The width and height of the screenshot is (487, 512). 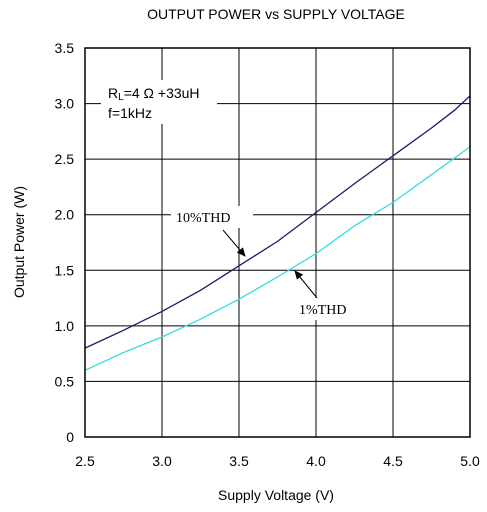 I want to click on x-tick-label-5: 5.0, so click(x=470, y=461).